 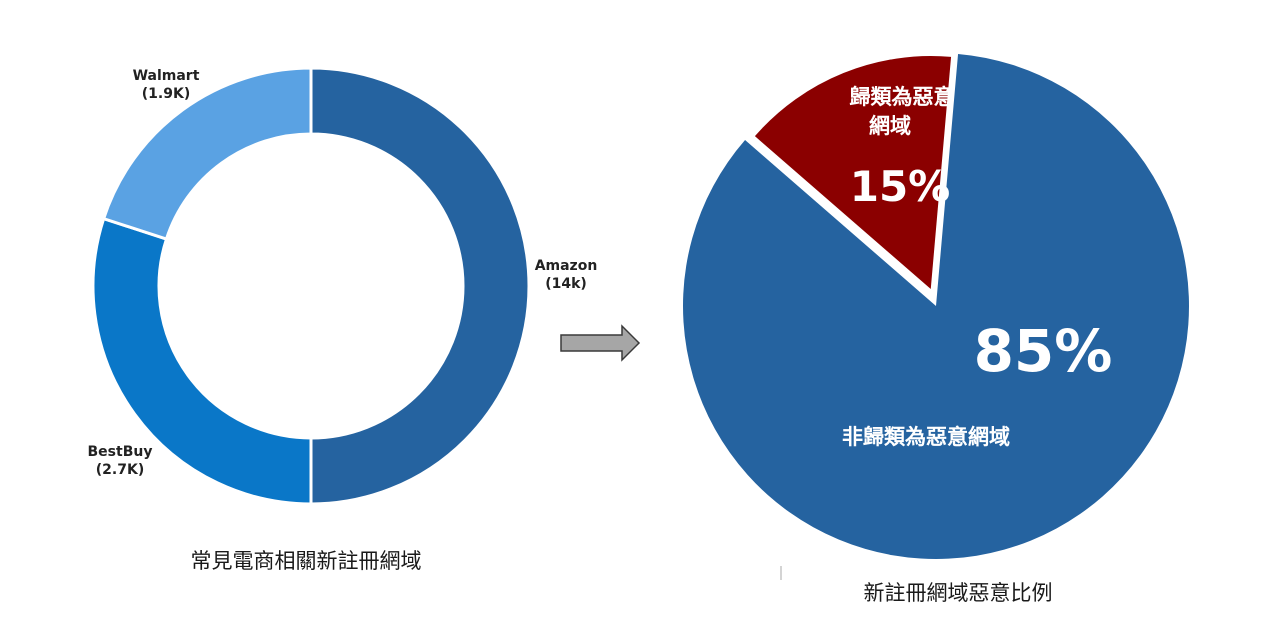 I want to click on pie-caption: 新註冊網域惡意比例, so click(x=958, y=593).